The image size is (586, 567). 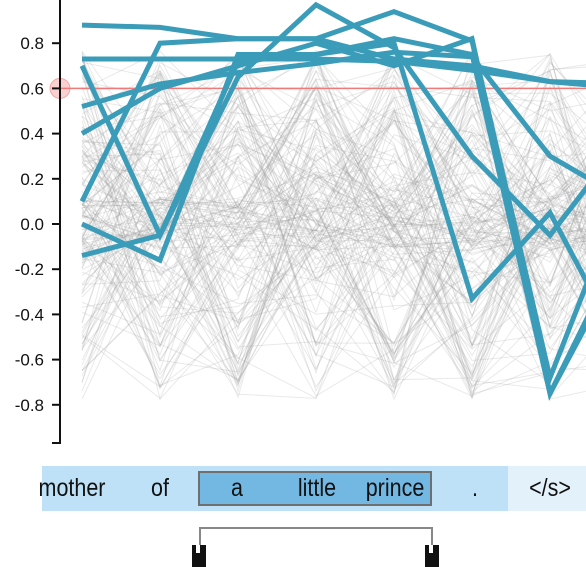 I want to click on y-tick-label: 0.4, so click(x=32, y=134).